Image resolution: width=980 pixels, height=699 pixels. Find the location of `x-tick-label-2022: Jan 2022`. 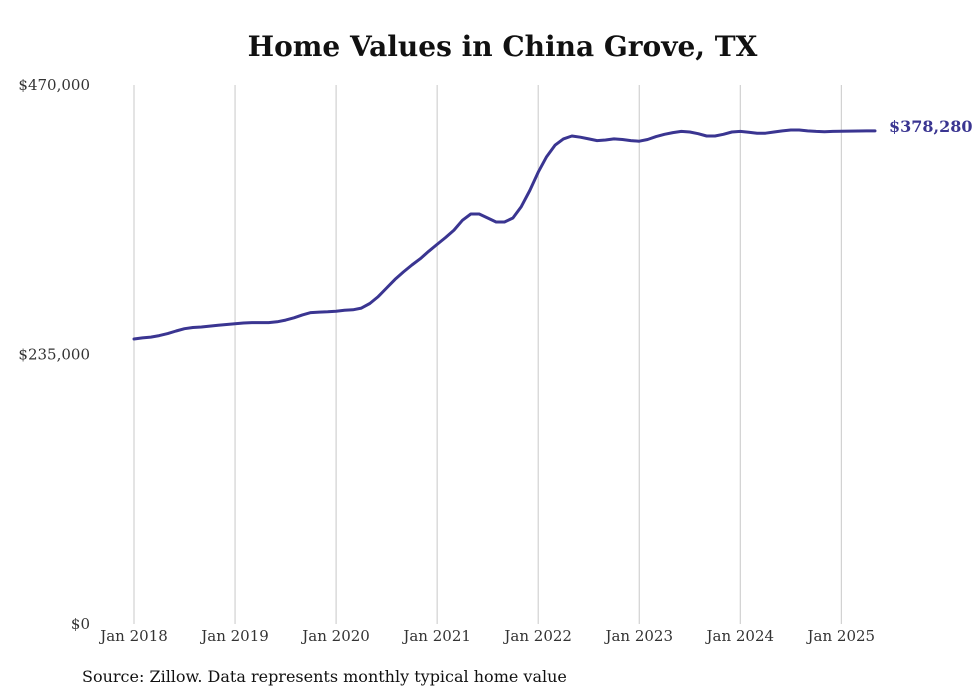

x-tick-label-2022: Jan 2022 is located at coordinates (537, 636).